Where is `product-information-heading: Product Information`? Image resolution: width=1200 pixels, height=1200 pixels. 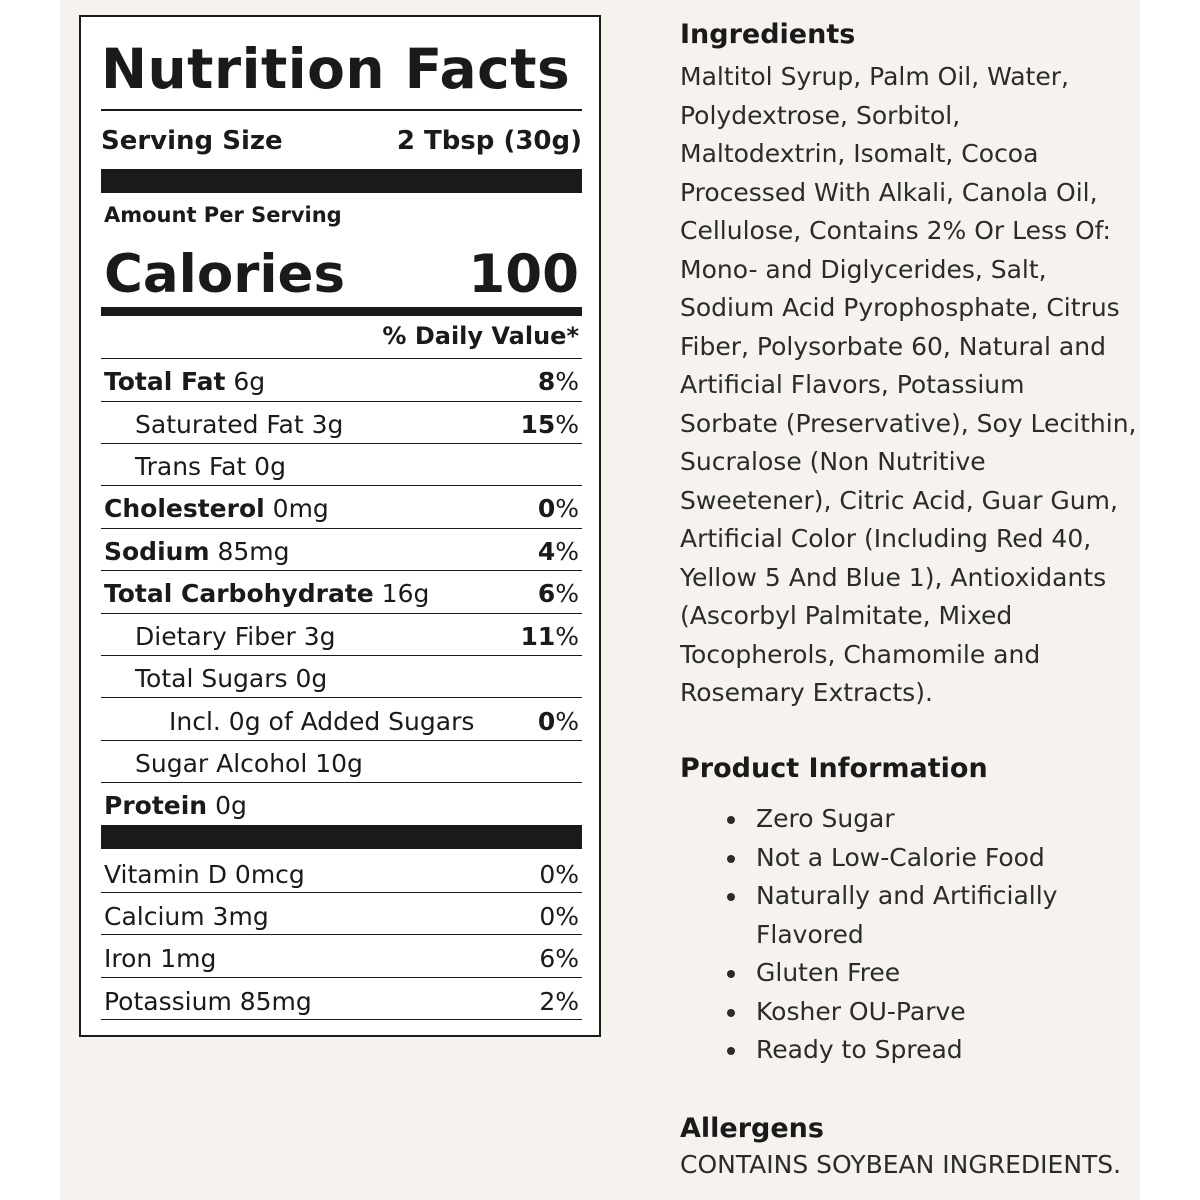
product-information-heading: Product Information is located at coordinates (834, 768).